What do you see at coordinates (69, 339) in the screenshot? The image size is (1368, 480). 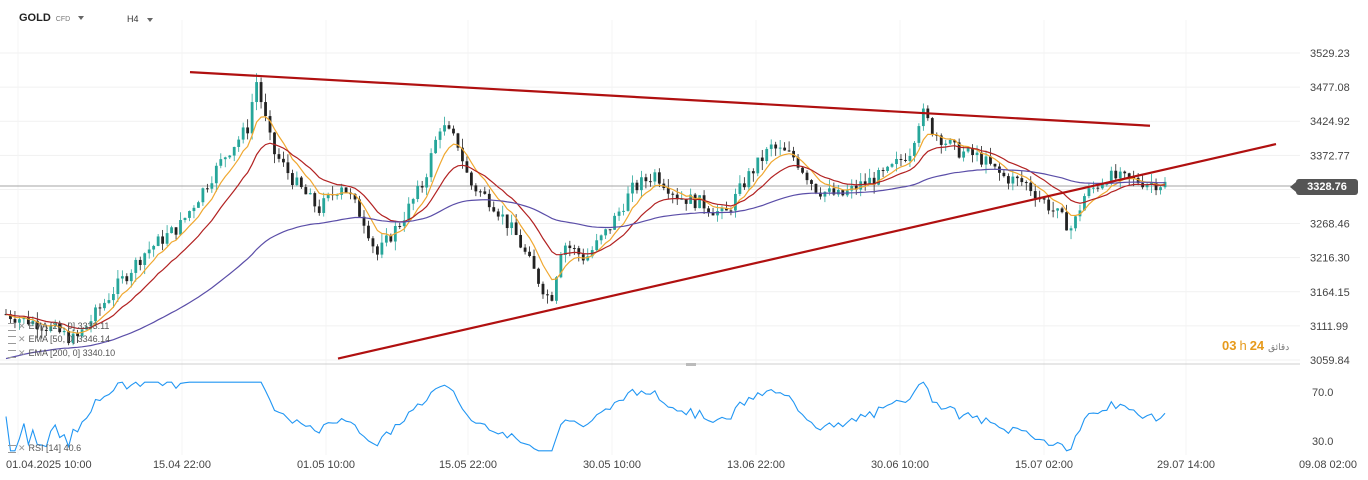 I see `indicator-label: EMA [50, 0] 3346.14` at bounding box center [69, 339].